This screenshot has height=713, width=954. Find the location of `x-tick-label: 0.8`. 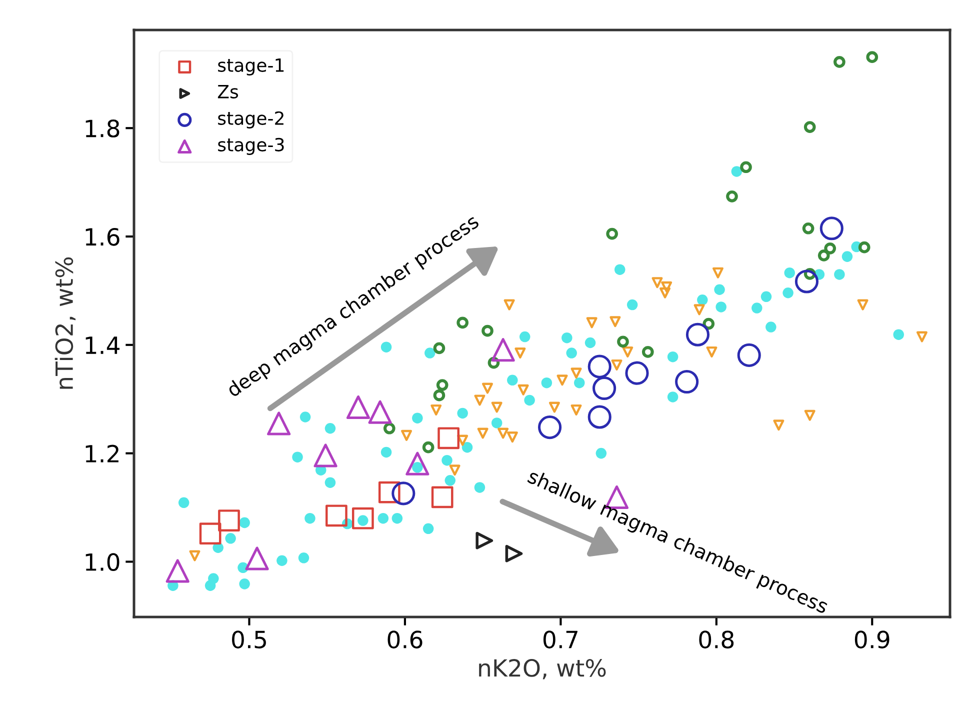

x-tick-label: 0.8 is located at coordinates (716, 639).